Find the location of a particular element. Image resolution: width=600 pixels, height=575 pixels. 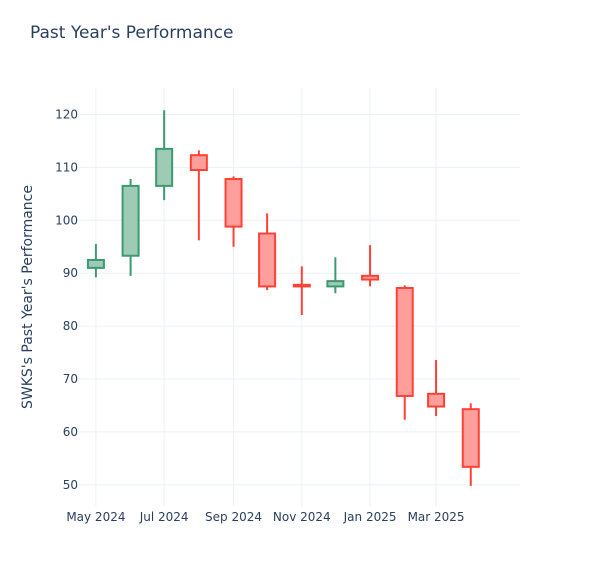

y-axis-ticks: 50 60 70 80 90 100 110 120 is located at coordinates (66, 299).